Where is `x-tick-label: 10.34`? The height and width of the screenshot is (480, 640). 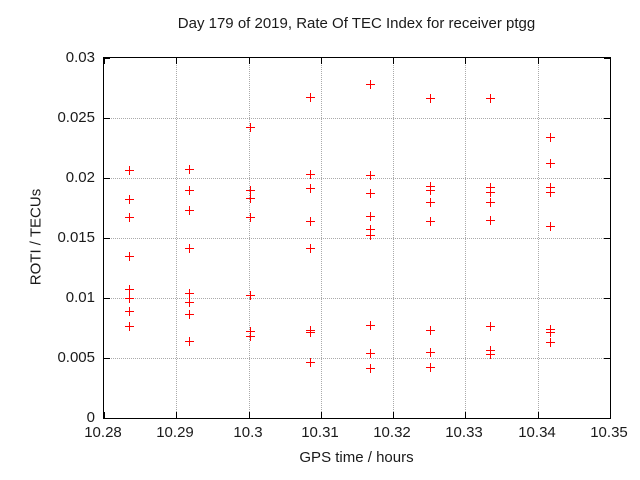
x-tick-label: 10.34 is located at coordinates (537, 432).